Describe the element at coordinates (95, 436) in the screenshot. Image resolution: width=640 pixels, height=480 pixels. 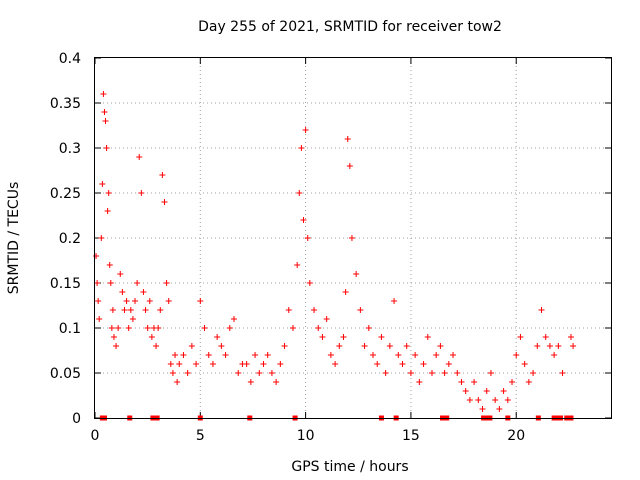
I see `x-tick-label: 0` at that location.